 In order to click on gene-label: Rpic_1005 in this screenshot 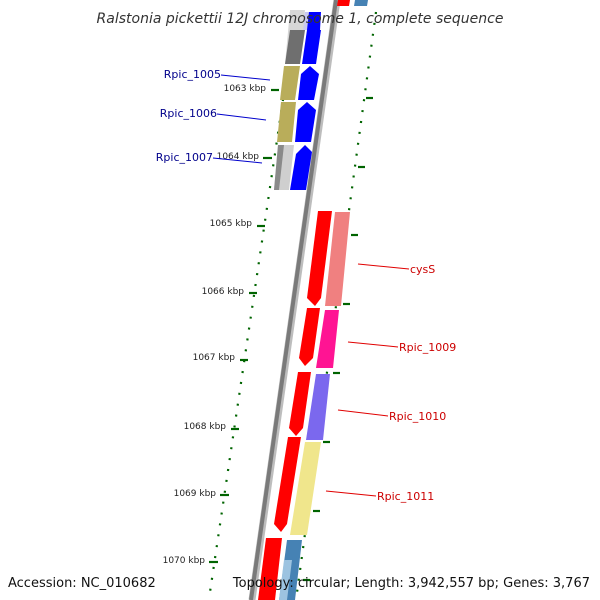, I will do `click(192, 74)`.